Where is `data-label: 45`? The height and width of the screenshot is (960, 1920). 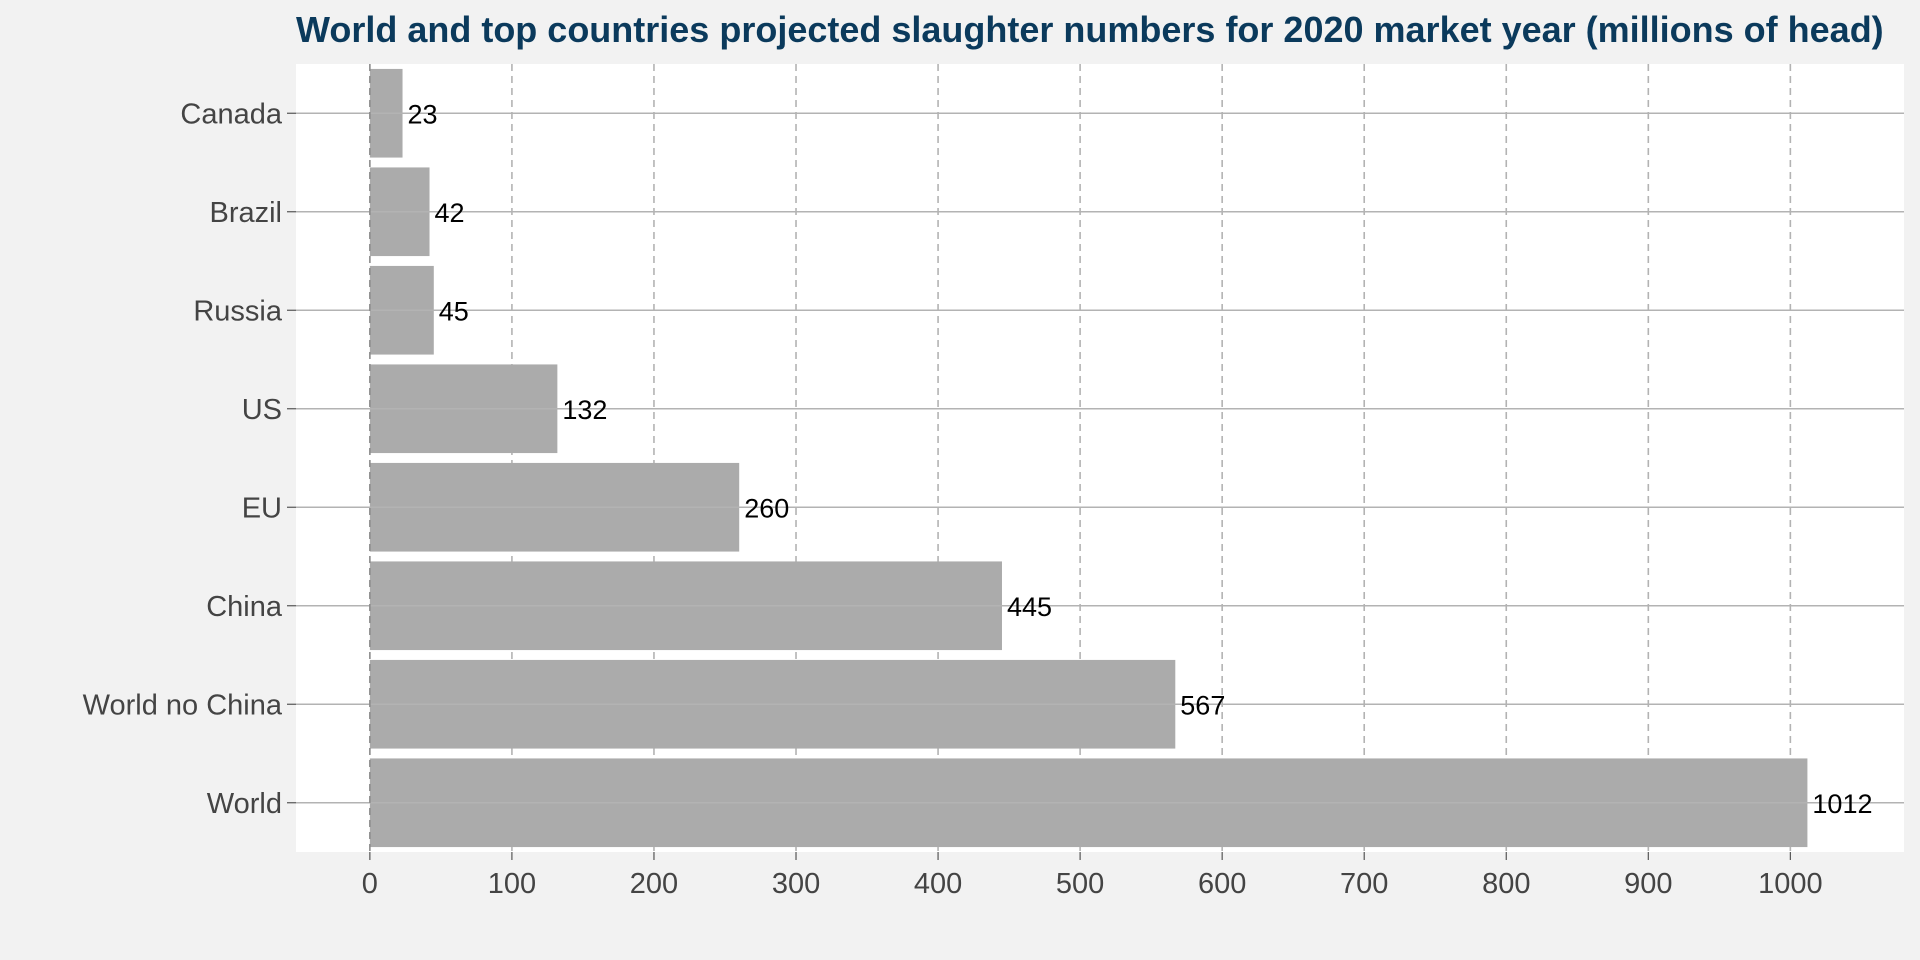
data-label: 45 is located at coordinates (454, 311).